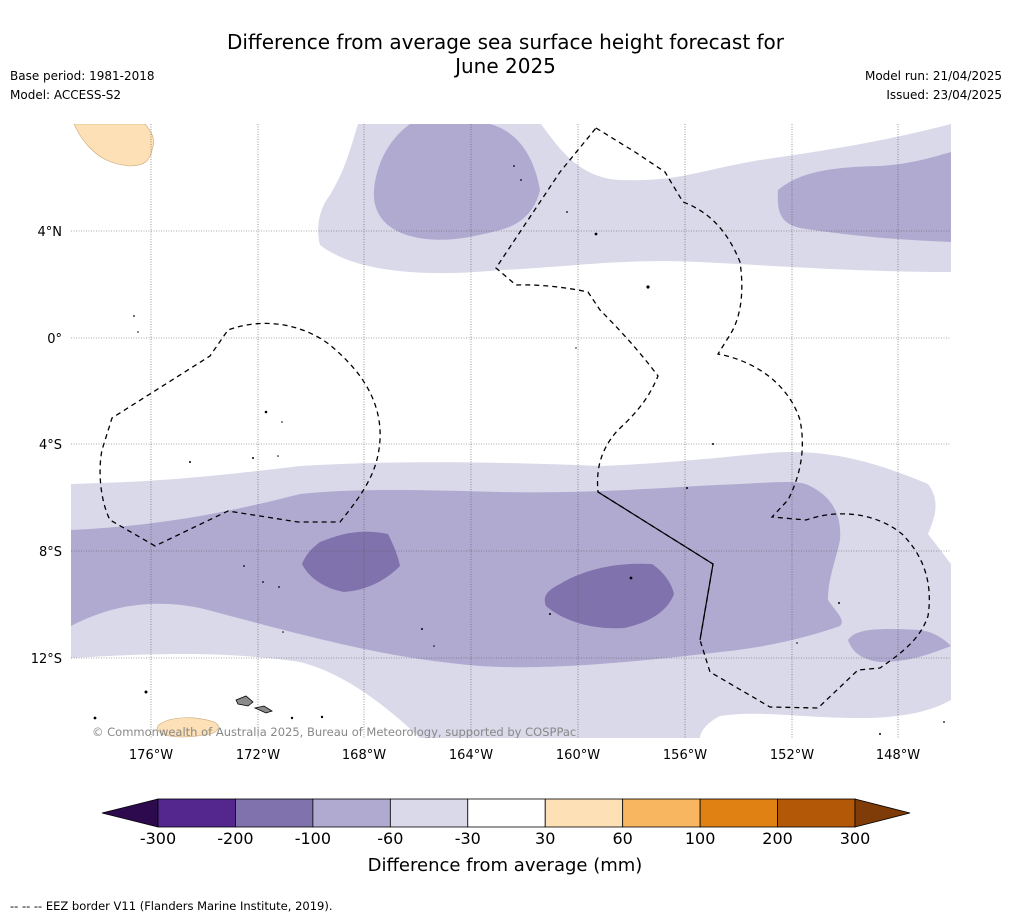 The height and width of the screenshot is (919, 1011). What do you see at coordinates (777, 838) in the screenshot?
I see `colorbar-tick-label: 200` at bounding box center [777, 838].